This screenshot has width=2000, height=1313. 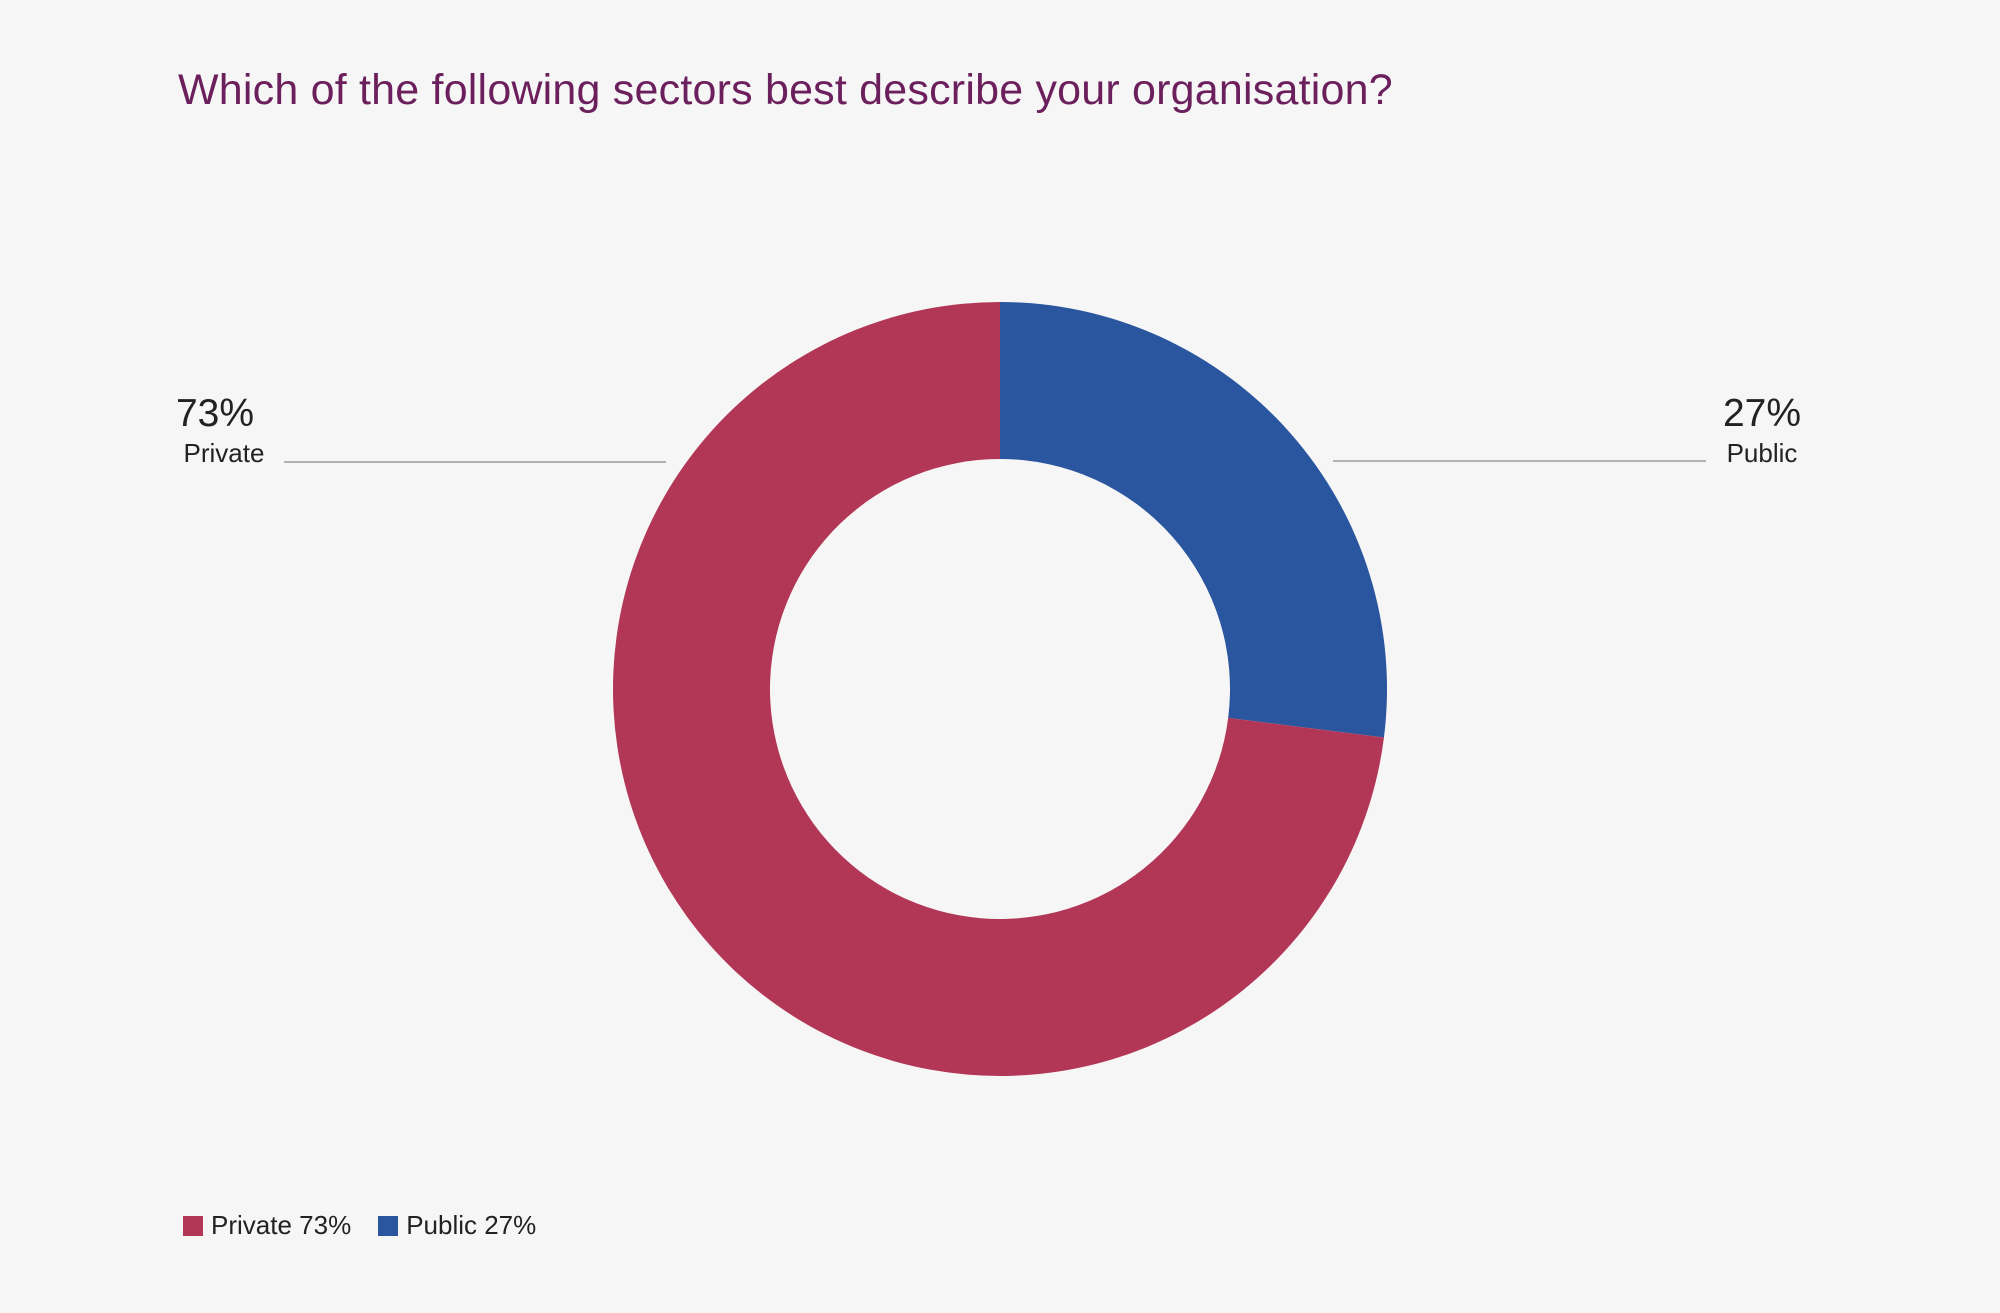 What do you see at coordinates (988, 430) in the screenshot?
I see `callouts-layer: 73%Private 27%Public` at bounding box center [988, 430].